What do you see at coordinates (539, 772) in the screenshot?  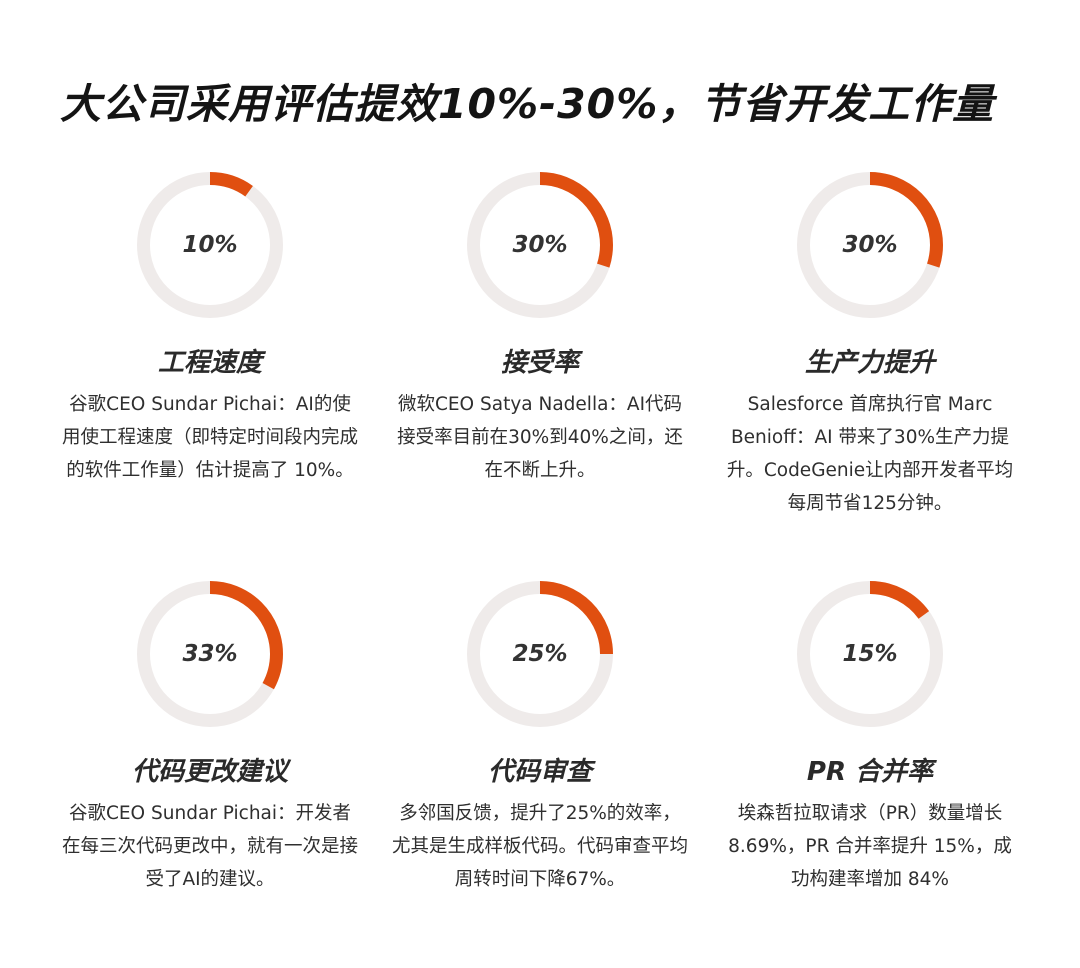 I see `card-title: 代码审查` at bounding box center [539, 772].